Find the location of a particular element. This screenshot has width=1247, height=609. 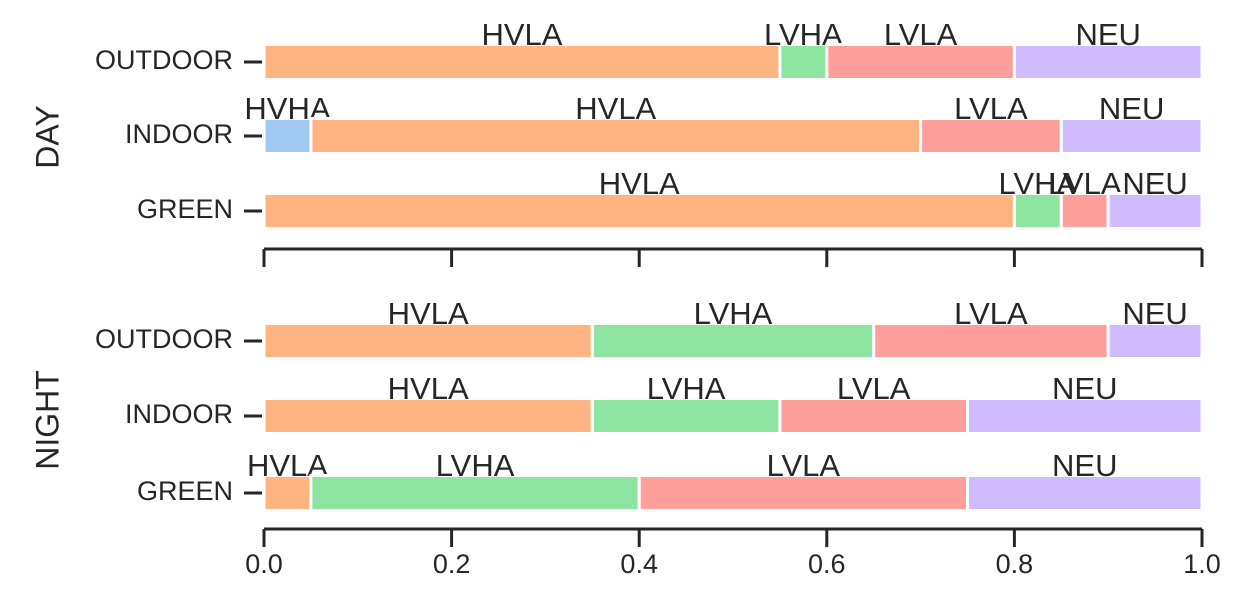

bar-row: OUTDOOR HVLA LVHA LVLA NEU is located at coordinates (649, 328).